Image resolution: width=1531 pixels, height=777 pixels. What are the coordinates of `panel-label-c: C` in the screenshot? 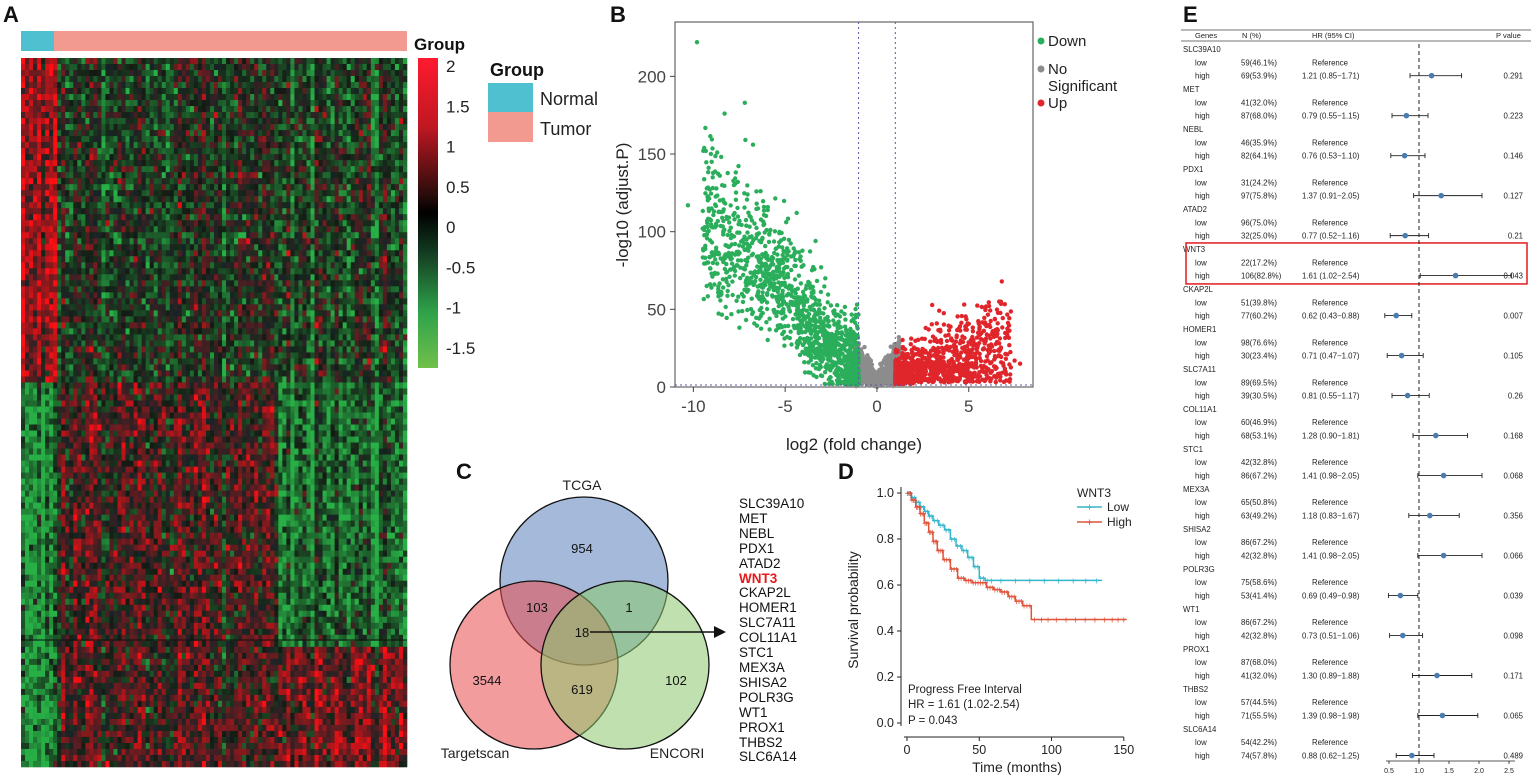 It's located at (464, 471).